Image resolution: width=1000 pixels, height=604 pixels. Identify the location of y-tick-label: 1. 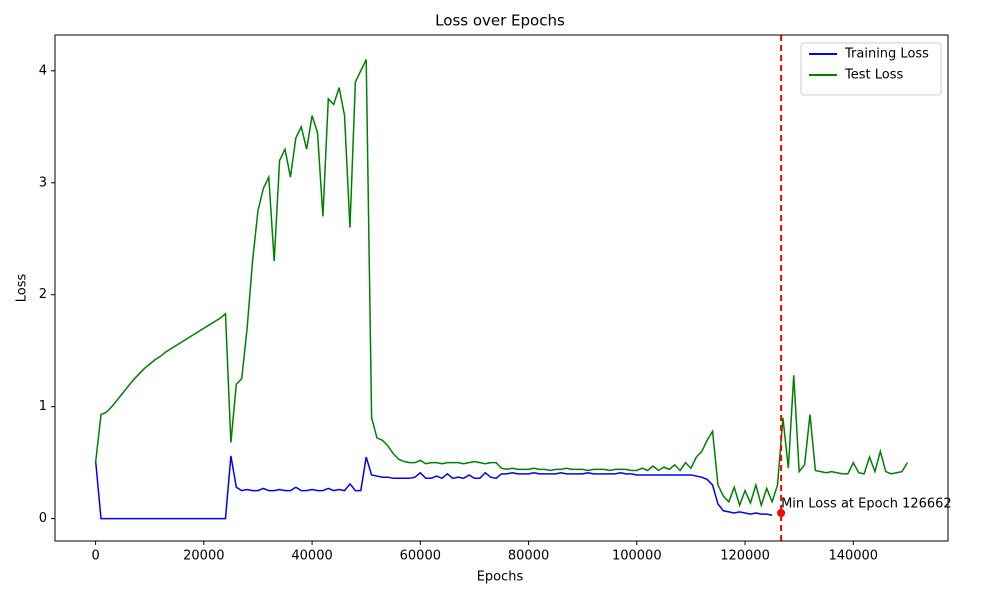
(43, 406).